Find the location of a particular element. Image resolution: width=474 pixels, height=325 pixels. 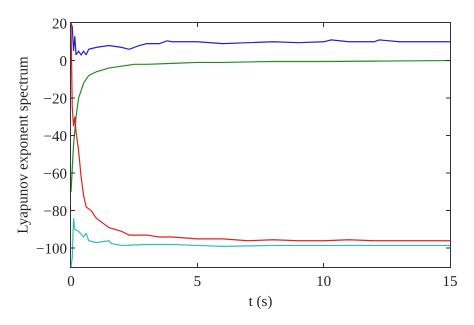

x-axis-title: t (s) is located at coordinates (260, 302).